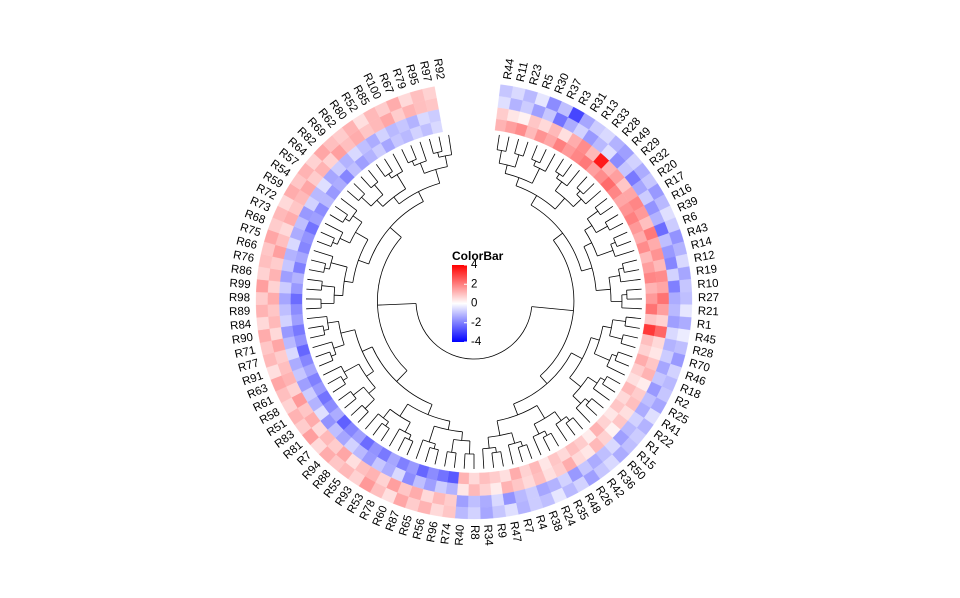 This screenshot has height=598, width=960. Describe the element at coordinates (706, 270) in the screenshot. I see `row-label: R19` at that location.